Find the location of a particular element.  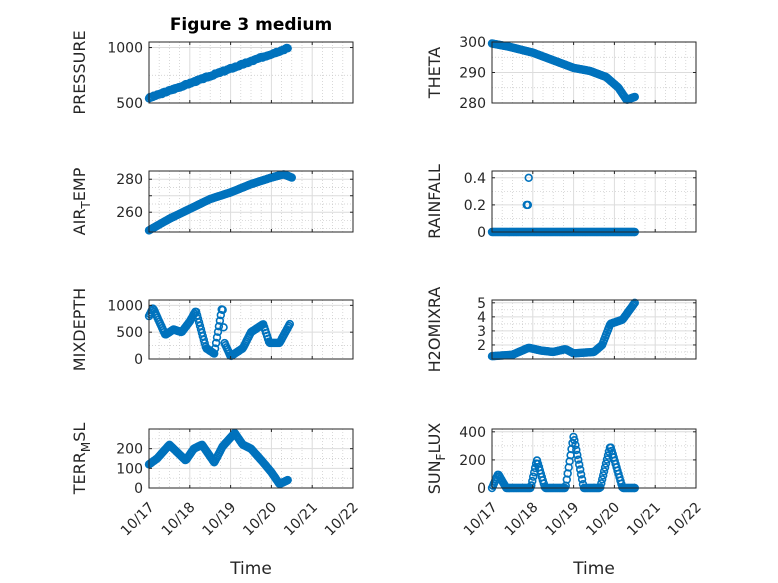

x-axis-label-right: Time is located at coordinates (593, 569).